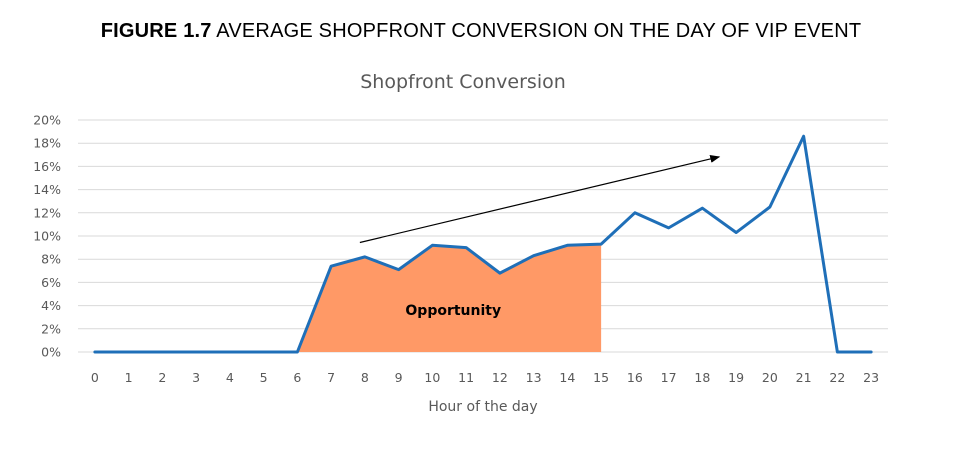  What do you see at coordinates (47, 189) in the screenshot?
I see `y-tick-label: 14%` at bounding box center [47, 189].